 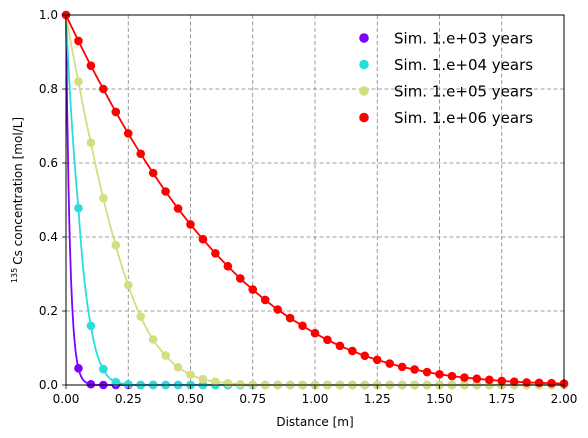 What do you see at coordinates (252, 399) in the screenshot?
I see `x-tick-label: 0.75` at bounding box center [252, 399].